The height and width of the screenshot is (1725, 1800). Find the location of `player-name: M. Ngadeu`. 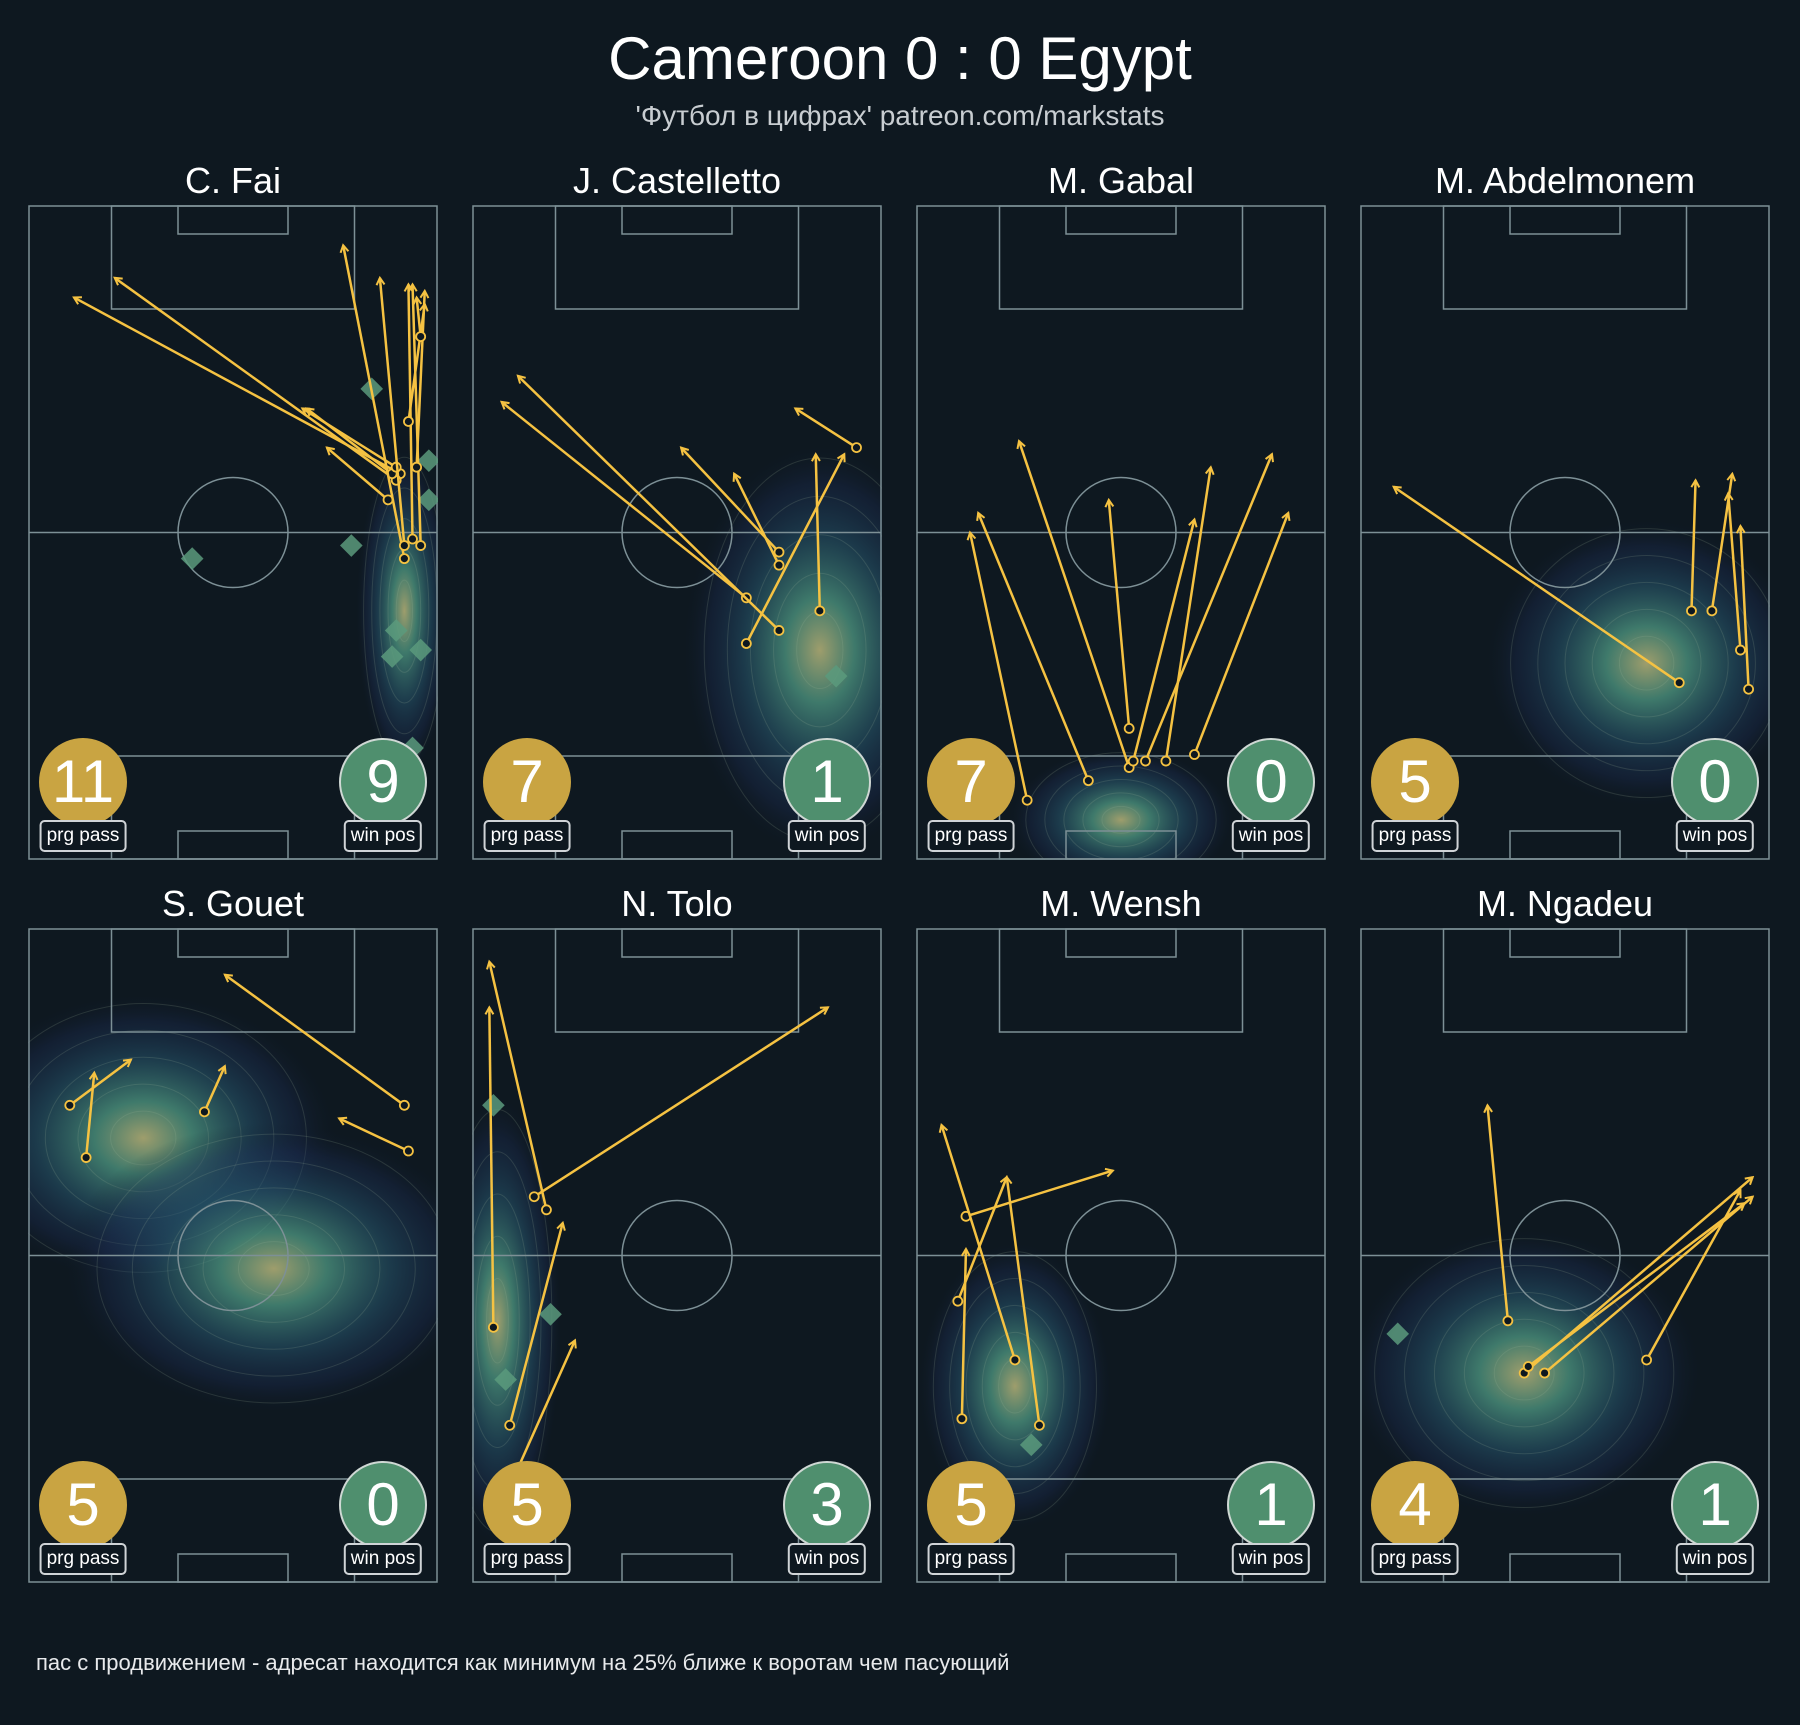

player-name: M. Ngadeu is located at coordinates (1565, 903).